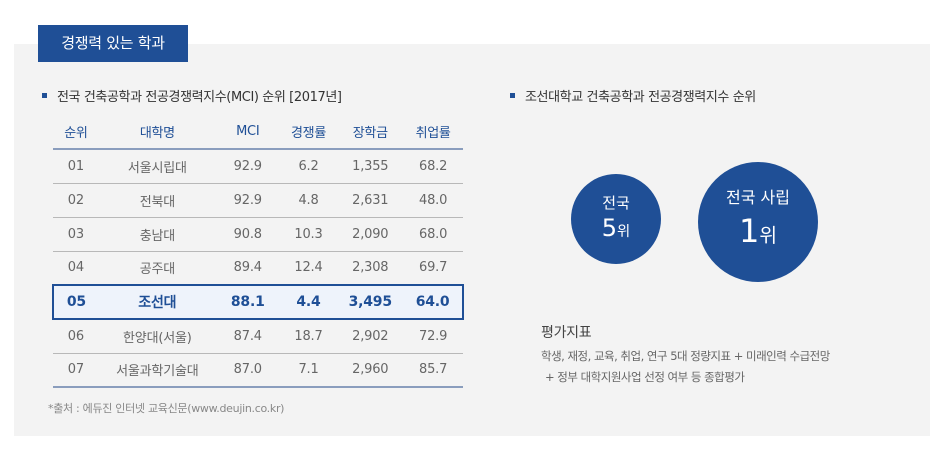 The width and height of the screenshot is (942, 458). I want to click on table-row: 03 충남대 90.8 10.3 2,090 68.0, so click(258, 234).